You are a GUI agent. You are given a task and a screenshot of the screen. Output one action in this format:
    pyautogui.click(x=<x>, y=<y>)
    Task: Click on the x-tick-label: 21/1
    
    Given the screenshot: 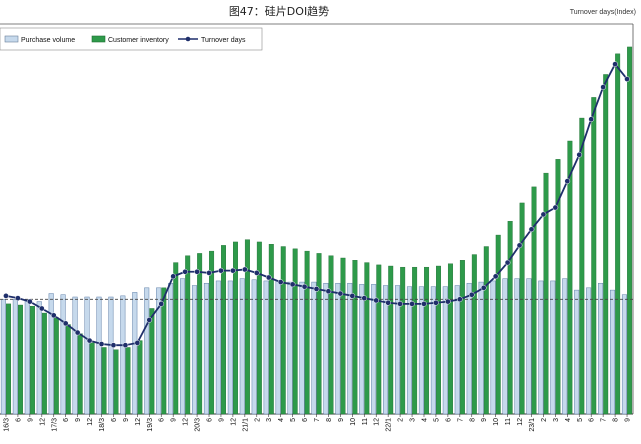 What is the action you would take?
    pyautogui.click(x=245, y=425)
    